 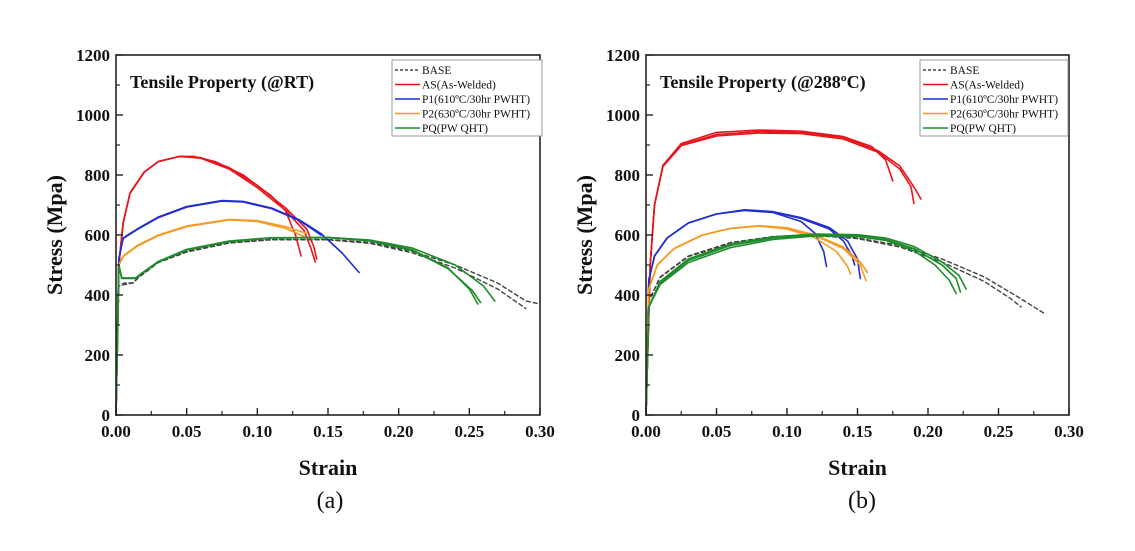 What do you see at coordinates (763, 82) in the screenshot?
I see `chart-title: Tensile Property (@288ºC)` at bounding box center [763, 82].